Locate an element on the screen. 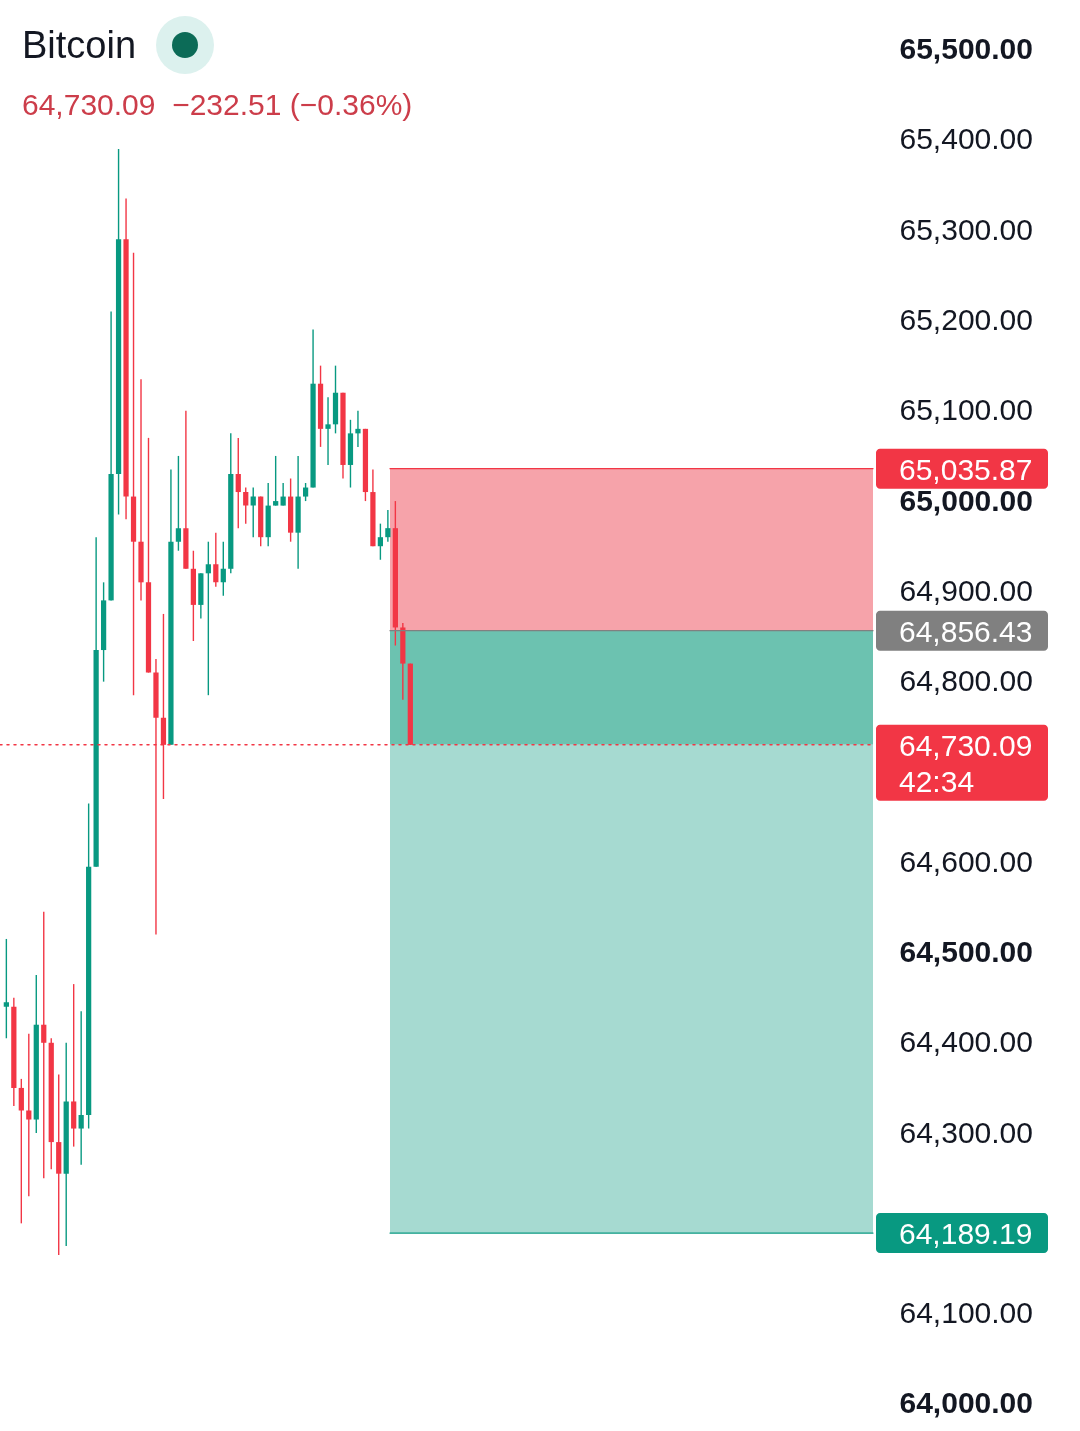 This screenshot has width=1080, height=1431. y-tick-label: 64,300.00 is located at coordinates (966, 1132).